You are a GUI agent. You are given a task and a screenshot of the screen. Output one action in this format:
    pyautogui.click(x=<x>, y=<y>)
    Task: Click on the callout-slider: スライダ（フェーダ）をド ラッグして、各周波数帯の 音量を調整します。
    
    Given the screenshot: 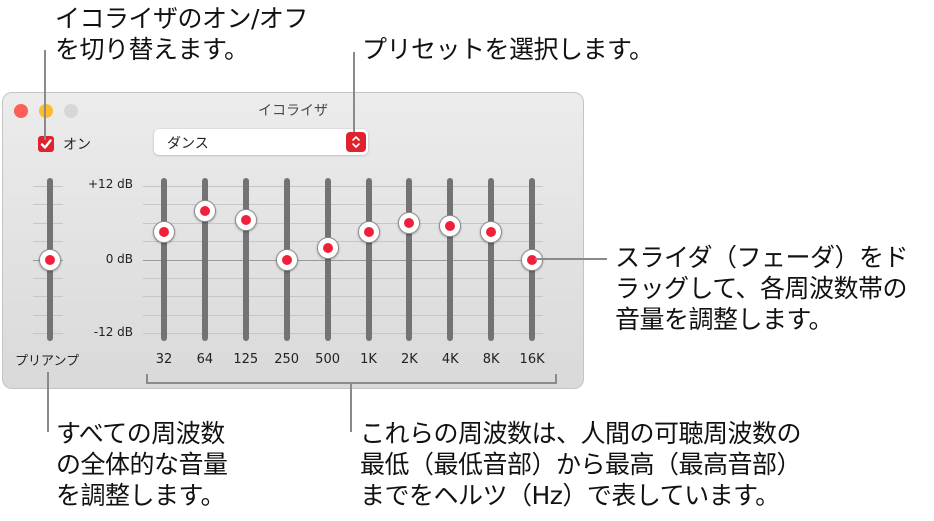 What is the action you would take?
    pyautogui.click(x=762, y=288)
    